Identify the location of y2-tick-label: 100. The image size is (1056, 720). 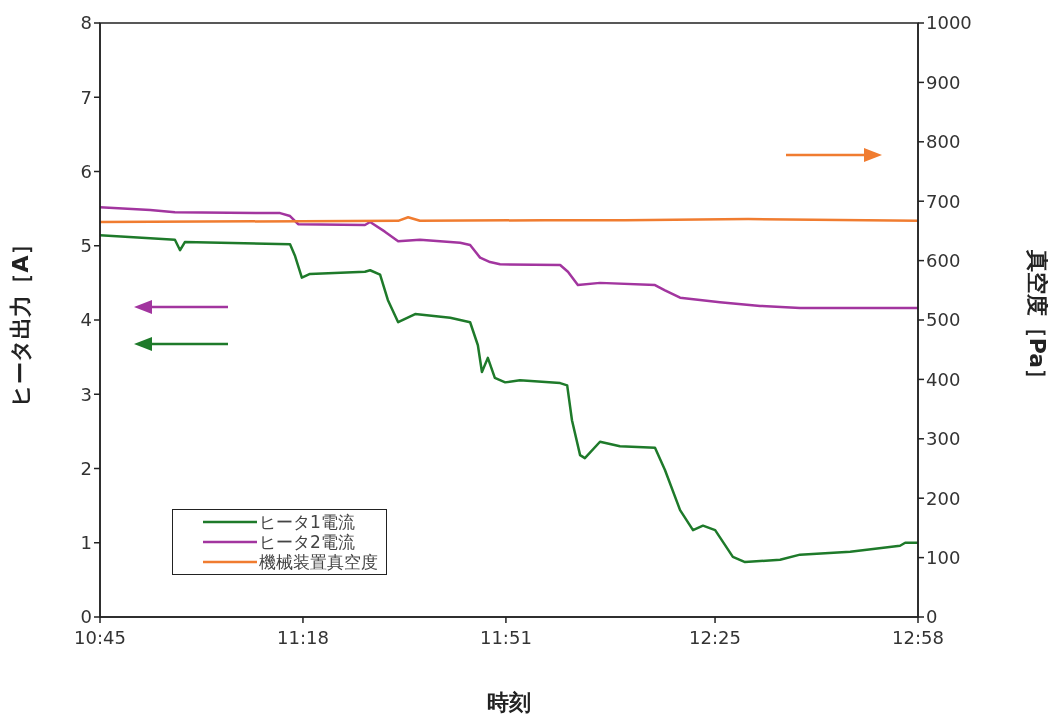
(943, 557).